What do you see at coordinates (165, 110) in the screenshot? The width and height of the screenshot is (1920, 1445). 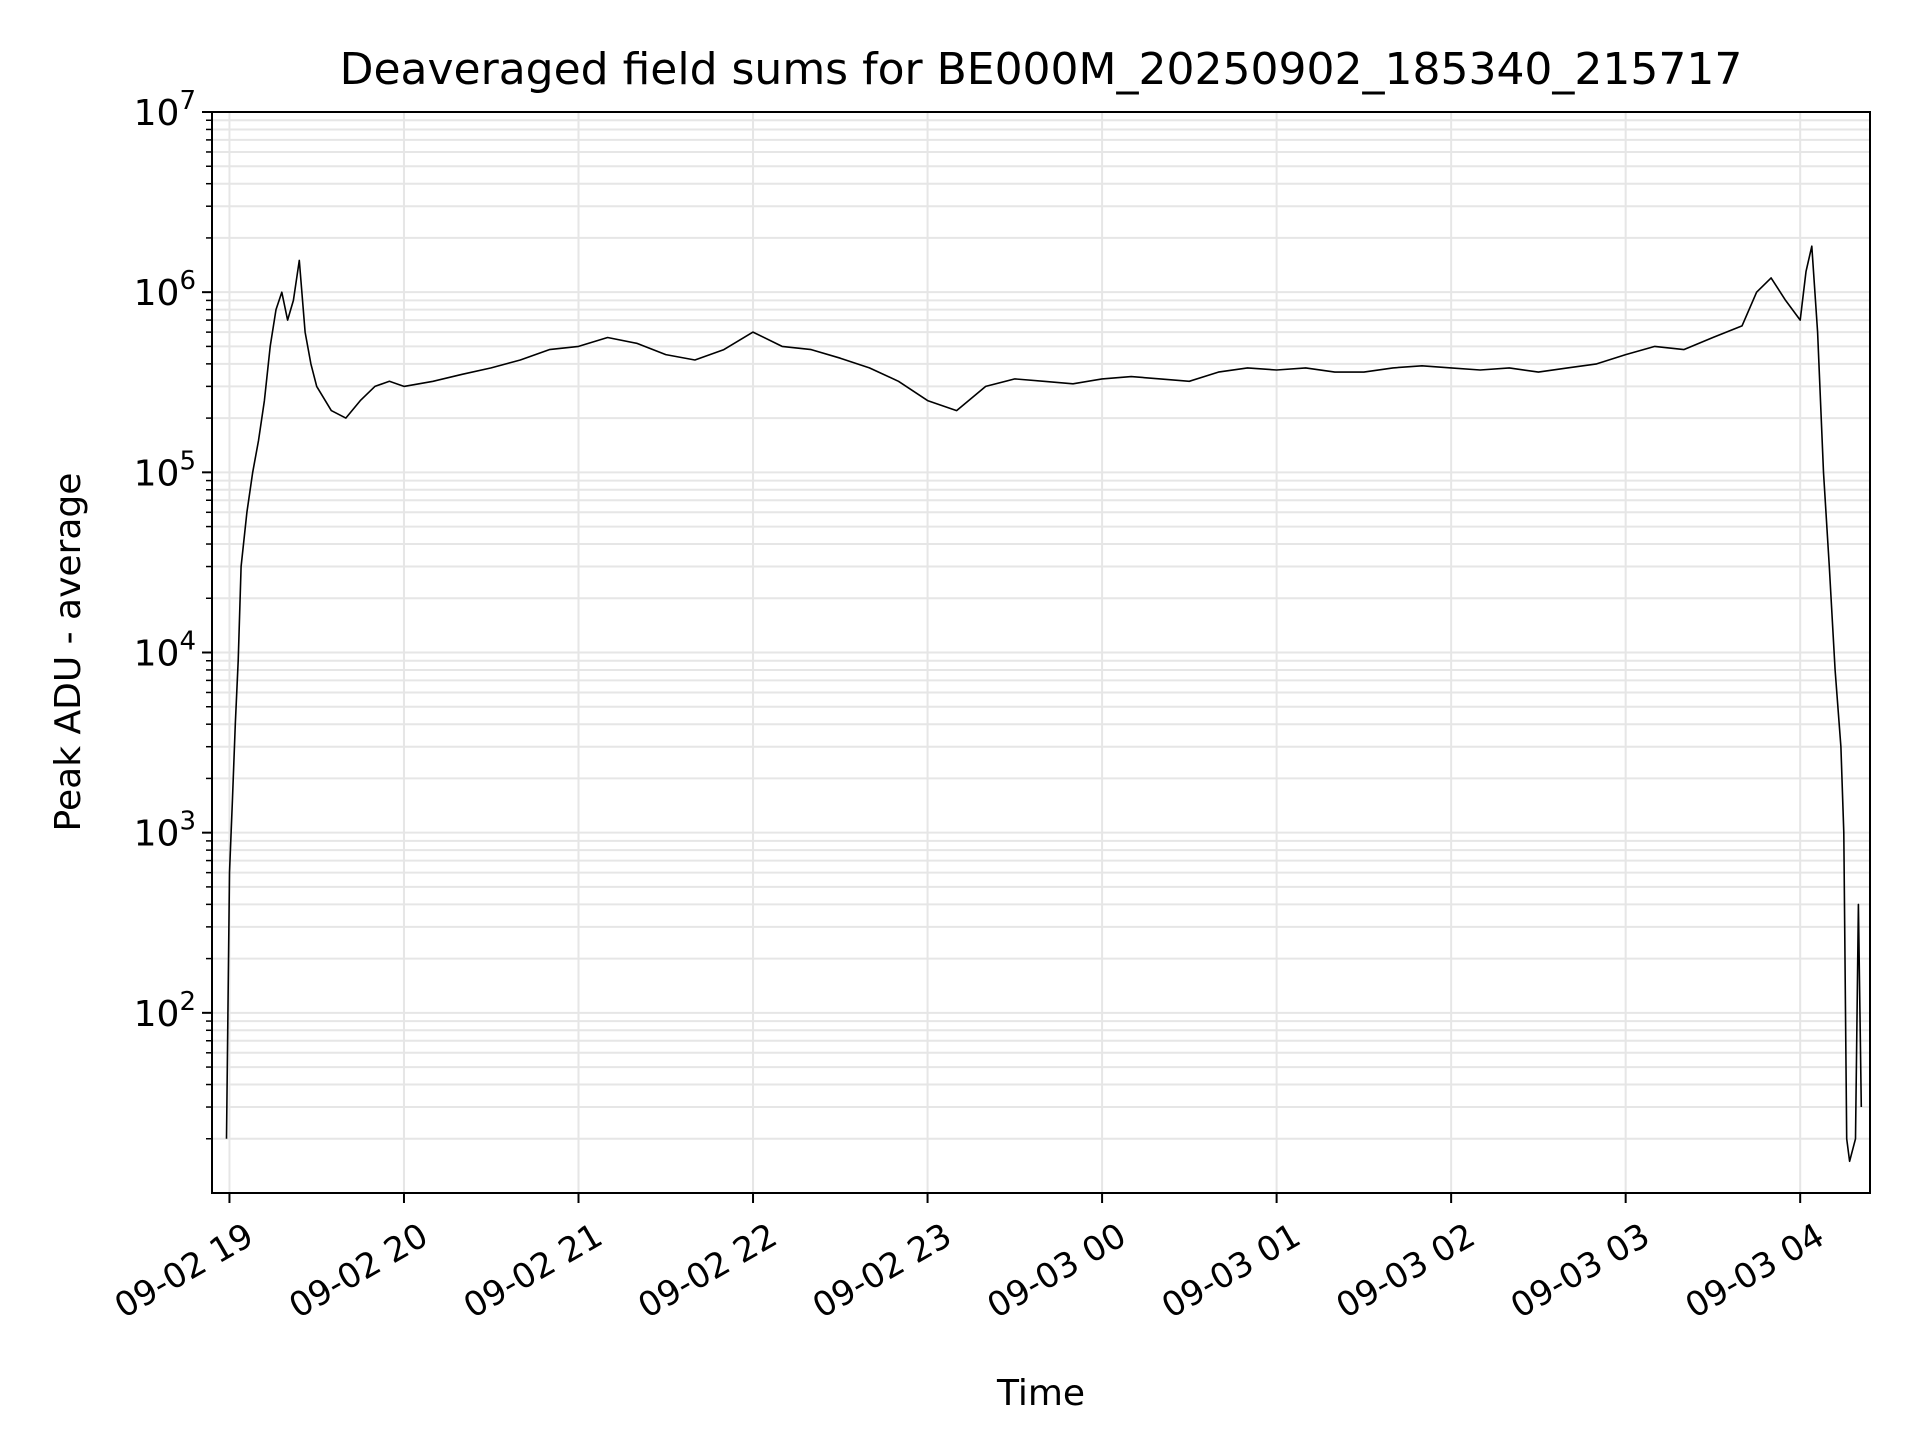 I see `y-tick-label: 10⁷` at bounding box center [165, 110].